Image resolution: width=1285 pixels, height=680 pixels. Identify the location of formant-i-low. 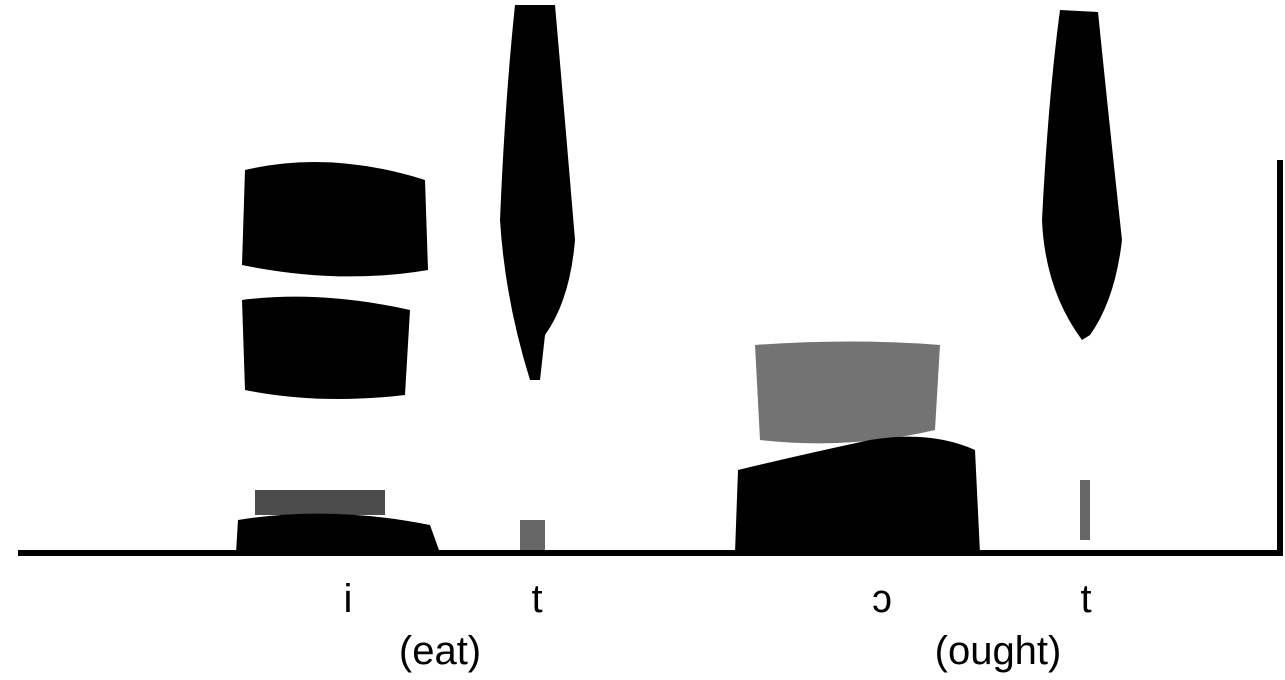
(338, 533).